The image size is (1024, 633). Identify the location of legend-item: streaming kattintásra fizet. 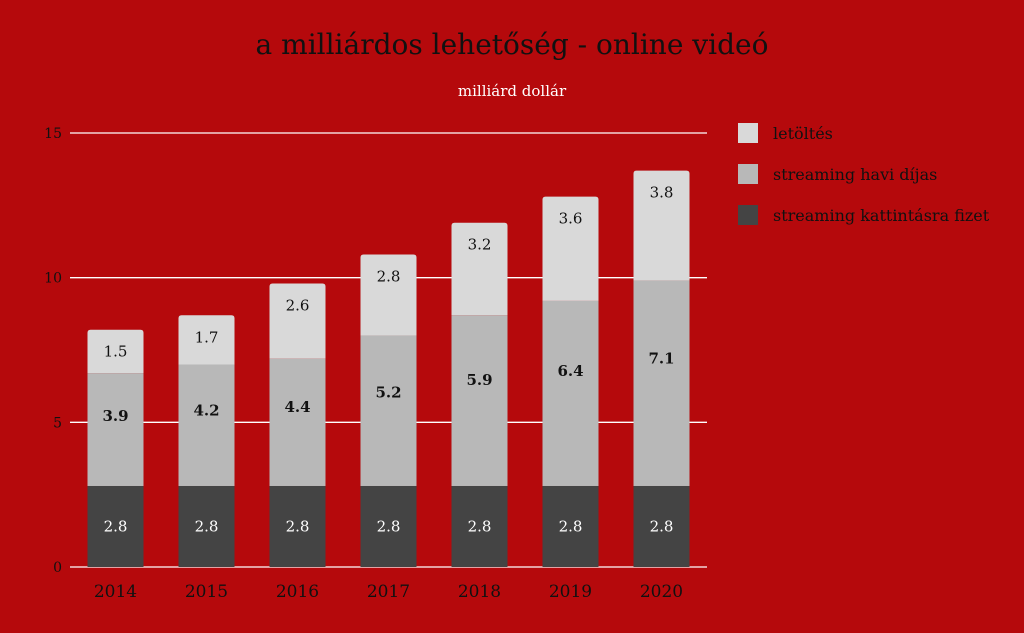
(863, 215).